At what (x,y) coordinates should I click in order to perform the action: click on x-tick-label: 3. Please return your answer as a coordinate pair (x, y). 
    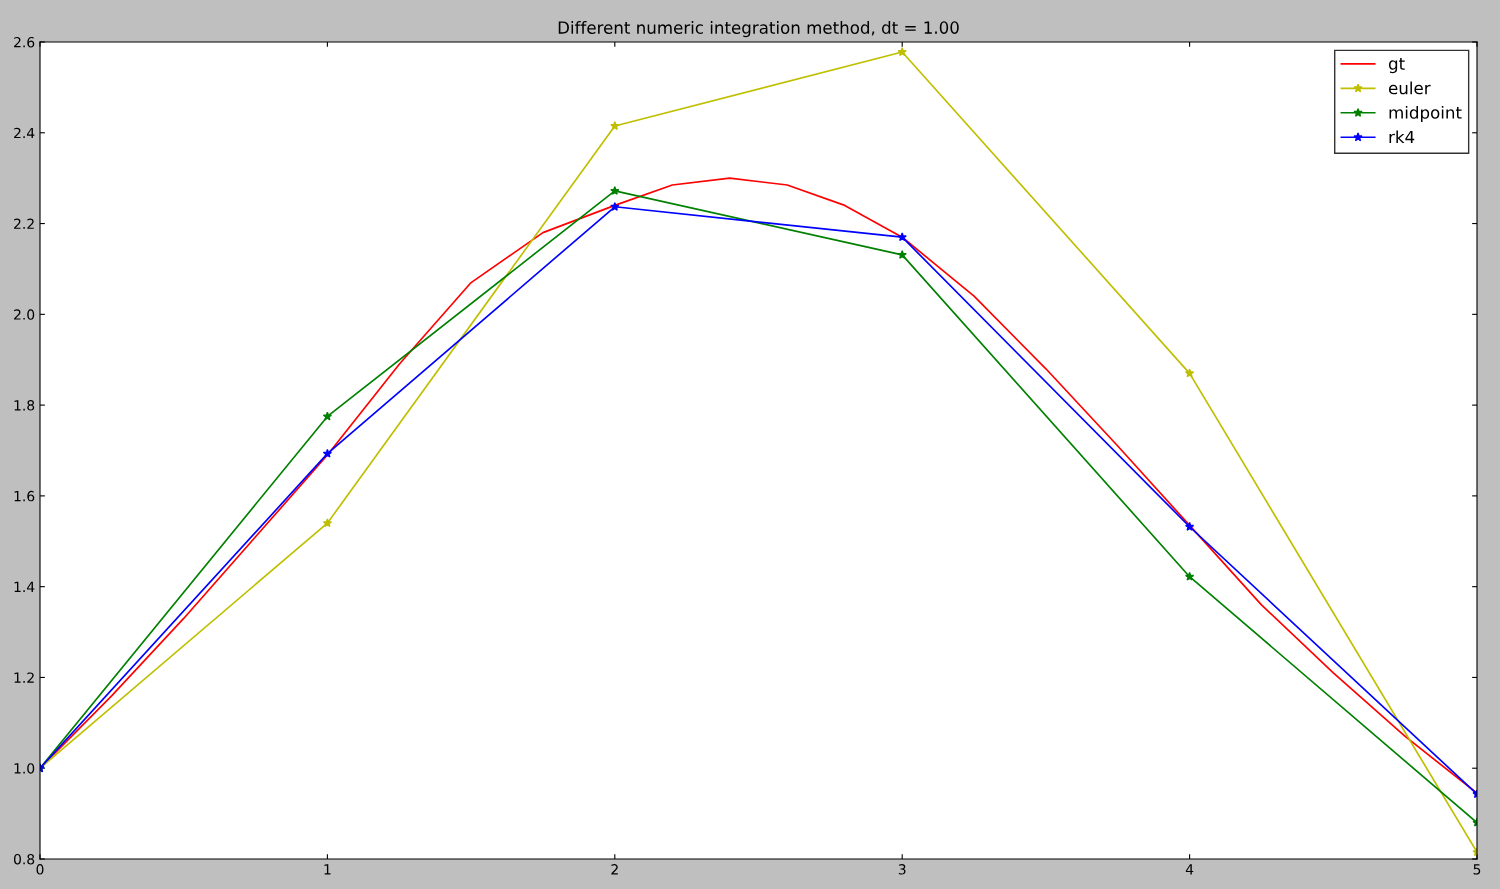
    Looking at the image, I should click on (902, 869).